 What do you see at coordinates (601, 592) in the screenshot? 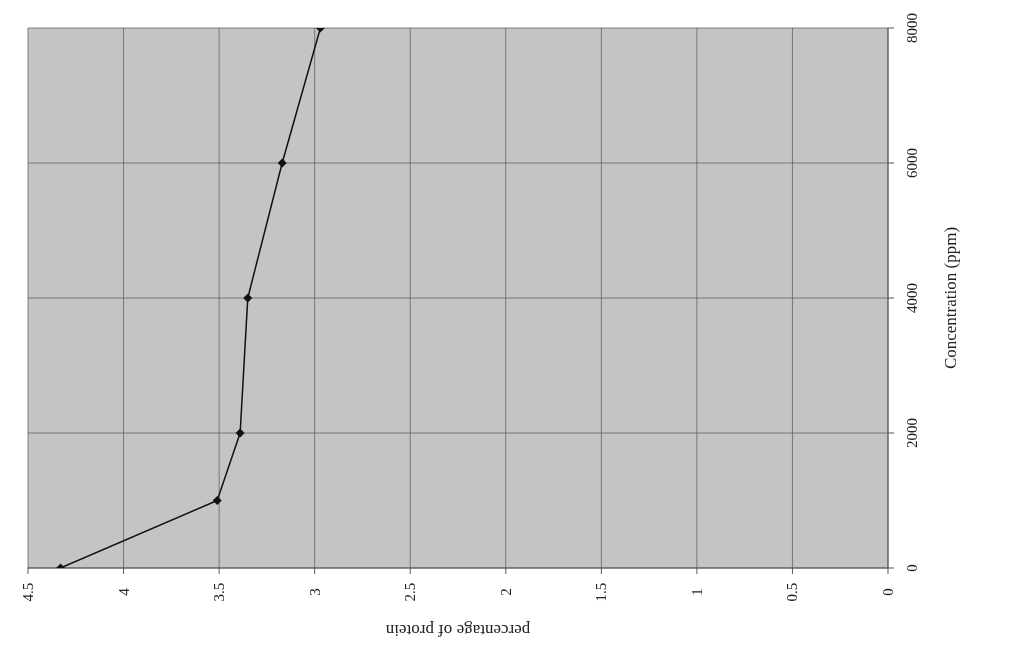
I see `x-tick-label: 1.5` at bounding box center [601, 592].